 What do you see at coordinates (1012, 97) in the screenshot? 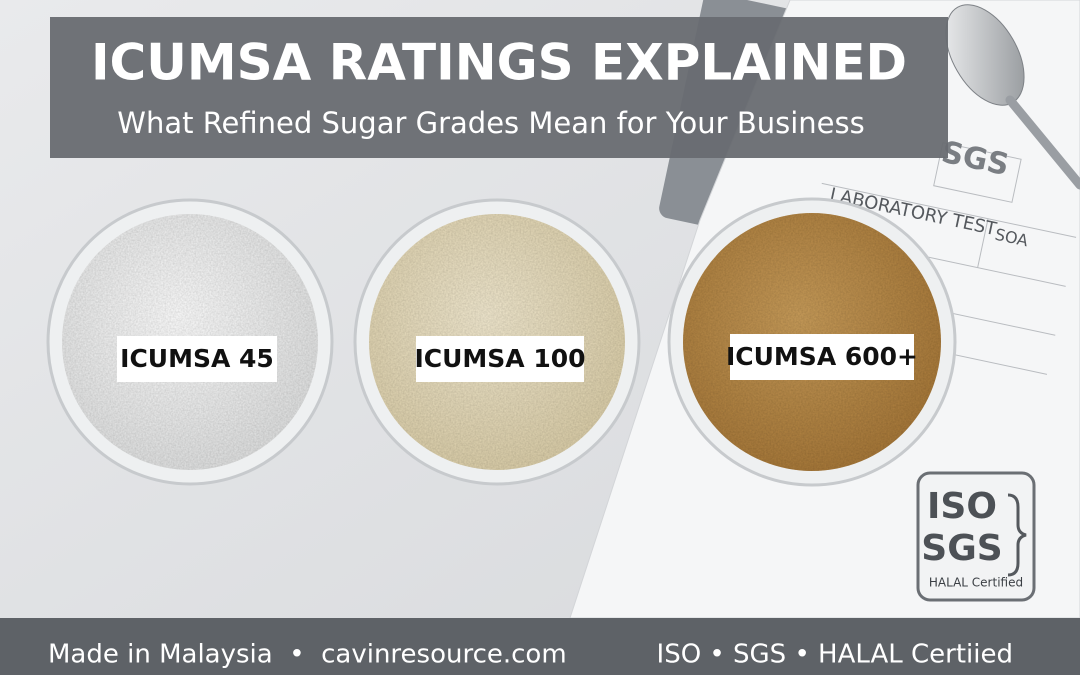
I see `spoon` at bounding box center [1012, 97].